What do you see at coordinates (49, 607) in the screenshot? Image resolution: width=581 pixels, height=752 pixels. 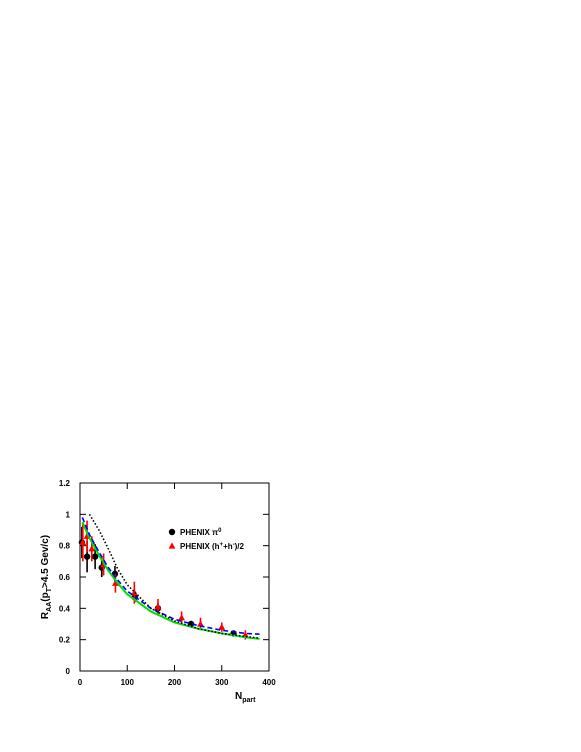 I see `y-label-sub: AA` at bounding box center [49, 607].